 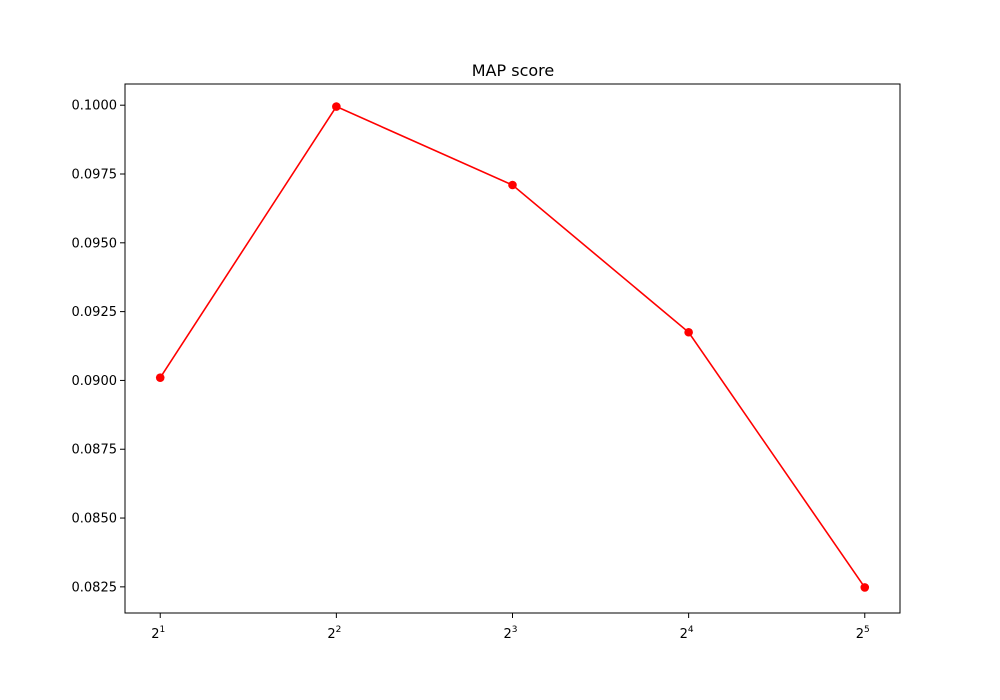 I want to click on y-tick-label: 0.0850, so click(x=95, y=519).